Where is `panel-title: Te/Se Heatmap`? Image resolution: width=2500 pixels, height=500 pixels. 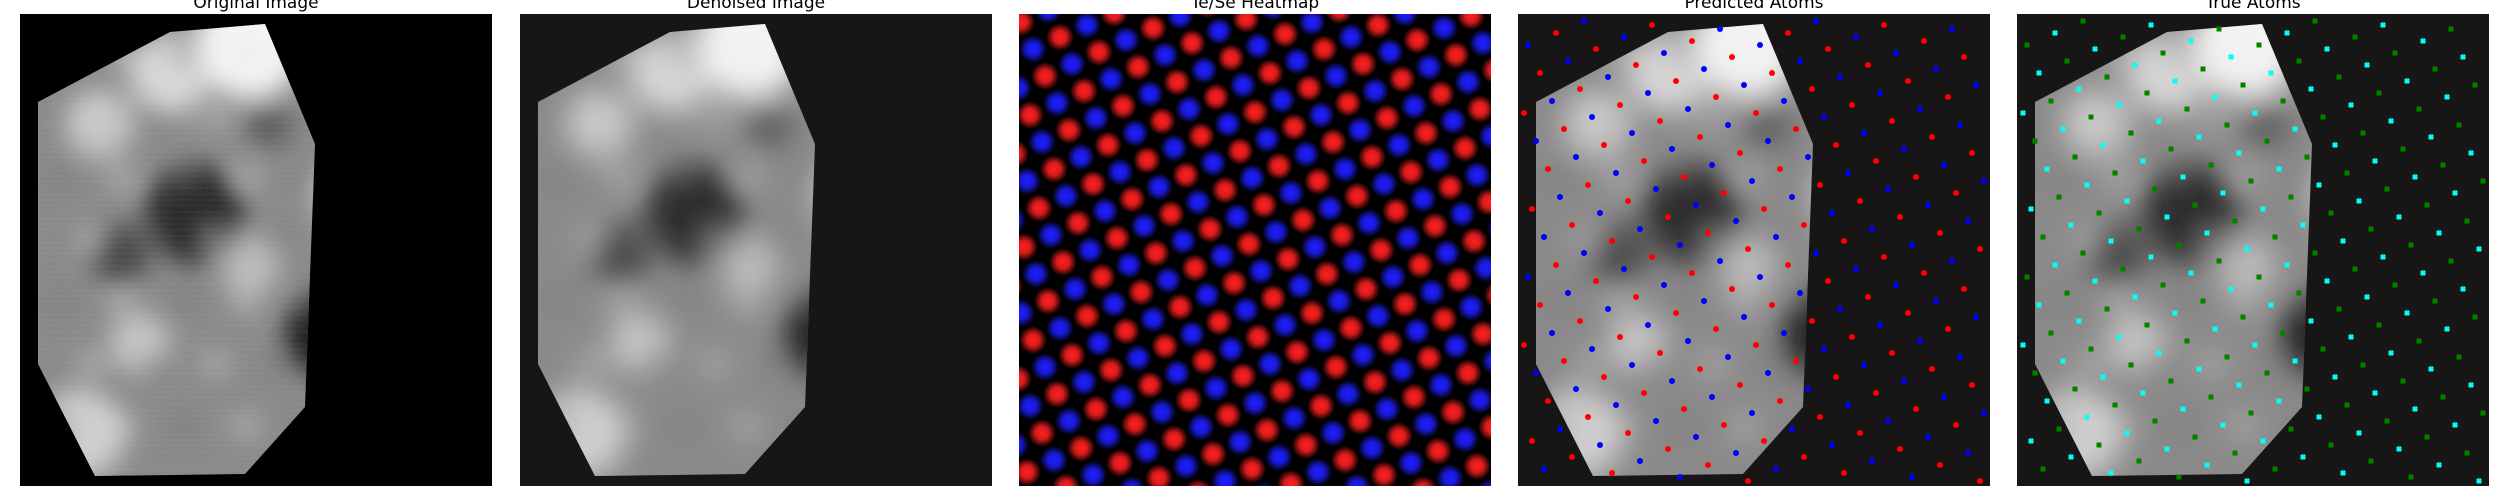 panel-title: Te/Se Heatmap is located at coordinates (1255, 6).